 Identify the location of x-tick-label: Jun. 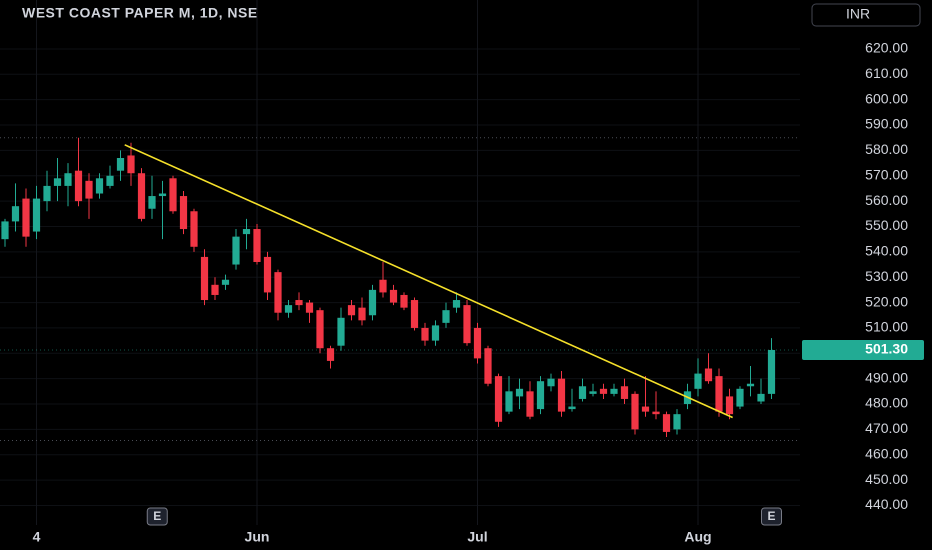
(257, 537).